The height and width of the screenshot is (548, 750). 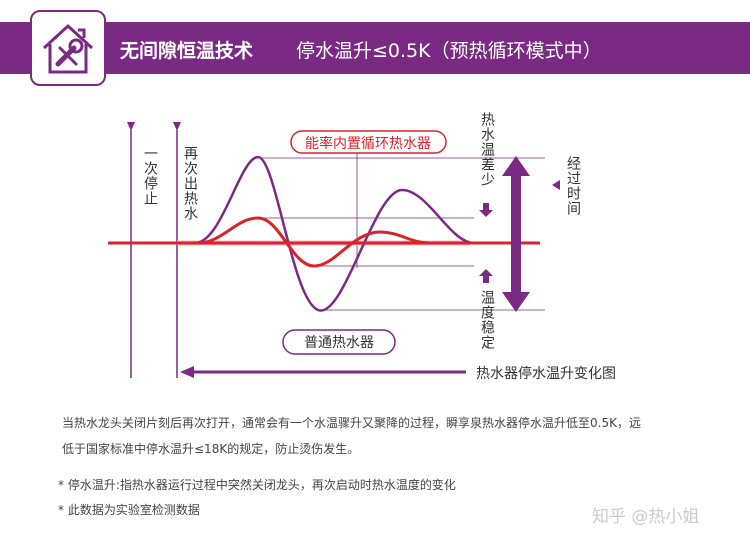 I want to click on guide-lines, so click(x=401, y=231).